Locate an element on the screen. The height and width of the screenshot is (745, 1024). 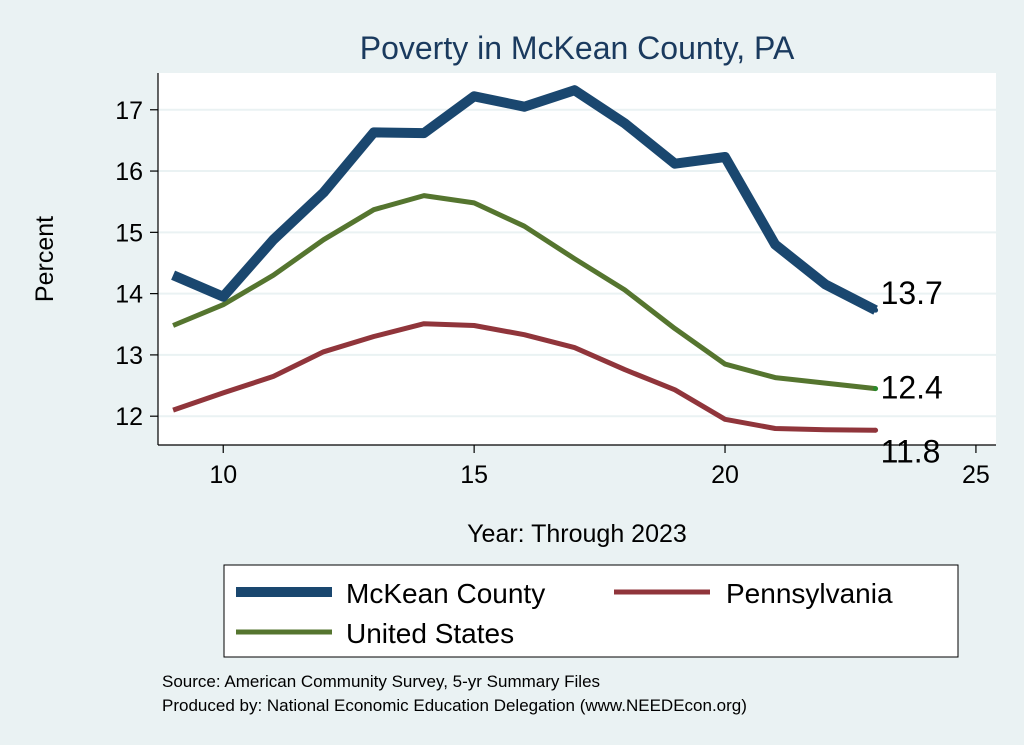
x-tick-label-10: 10 is located at coordinates (223, 475).